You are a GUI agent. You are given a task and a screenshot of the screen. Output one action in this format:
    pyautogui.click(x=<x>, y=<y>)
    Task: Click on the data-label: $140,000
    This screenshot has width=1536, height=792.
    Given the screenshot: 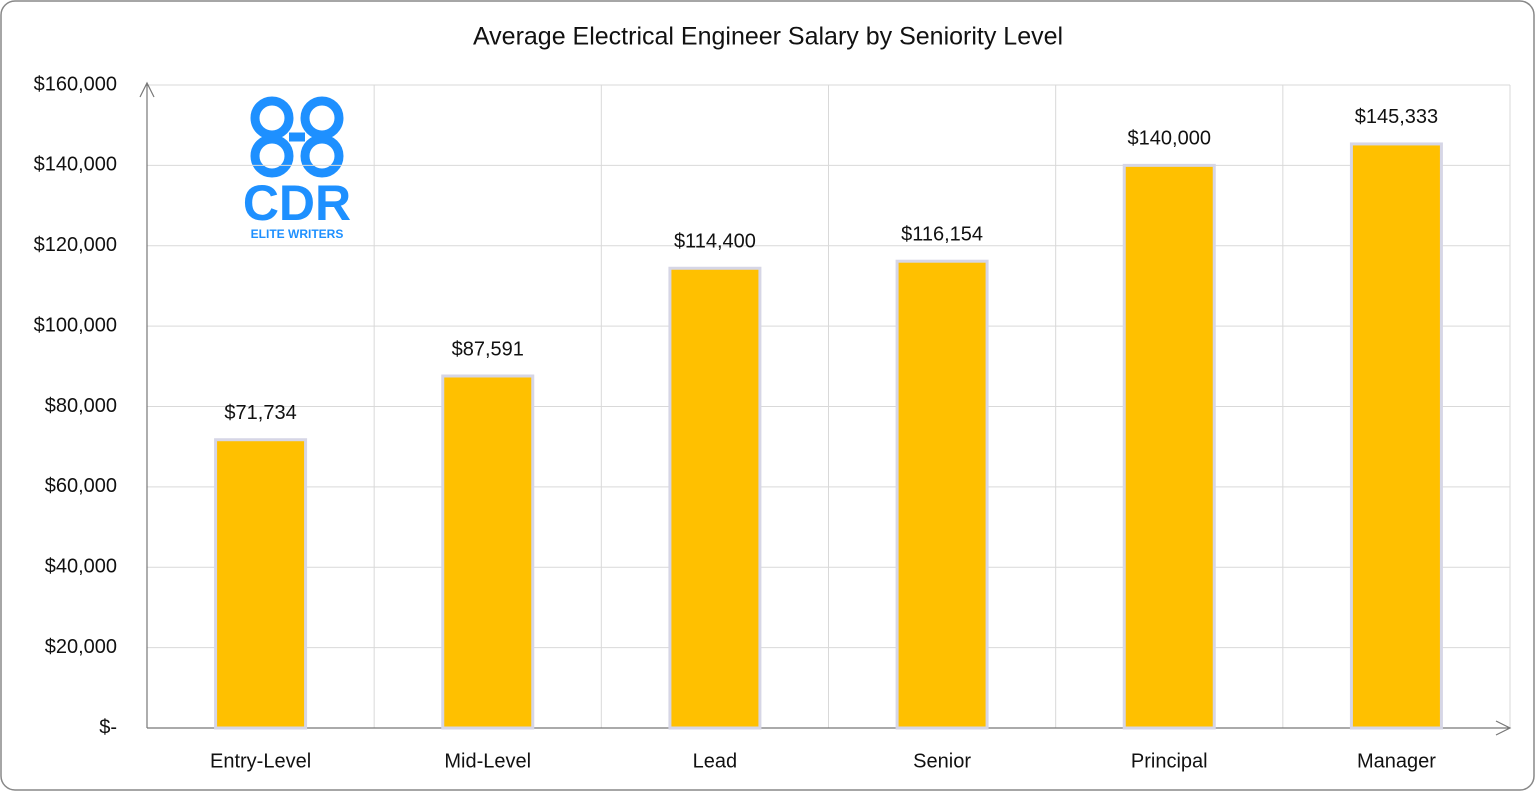 What is the action you would take?
    pyautogui.click(x=1169, y=139)
    